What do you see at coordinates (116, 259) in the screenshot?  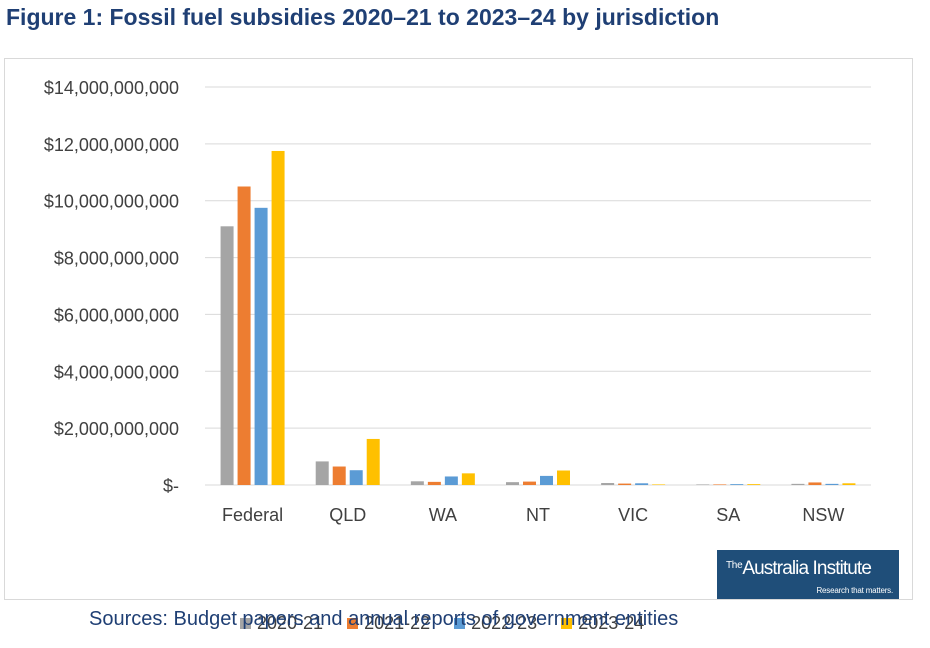 I see `y-tick-label: $8,000,000,000` at bounding box center [116, 259].